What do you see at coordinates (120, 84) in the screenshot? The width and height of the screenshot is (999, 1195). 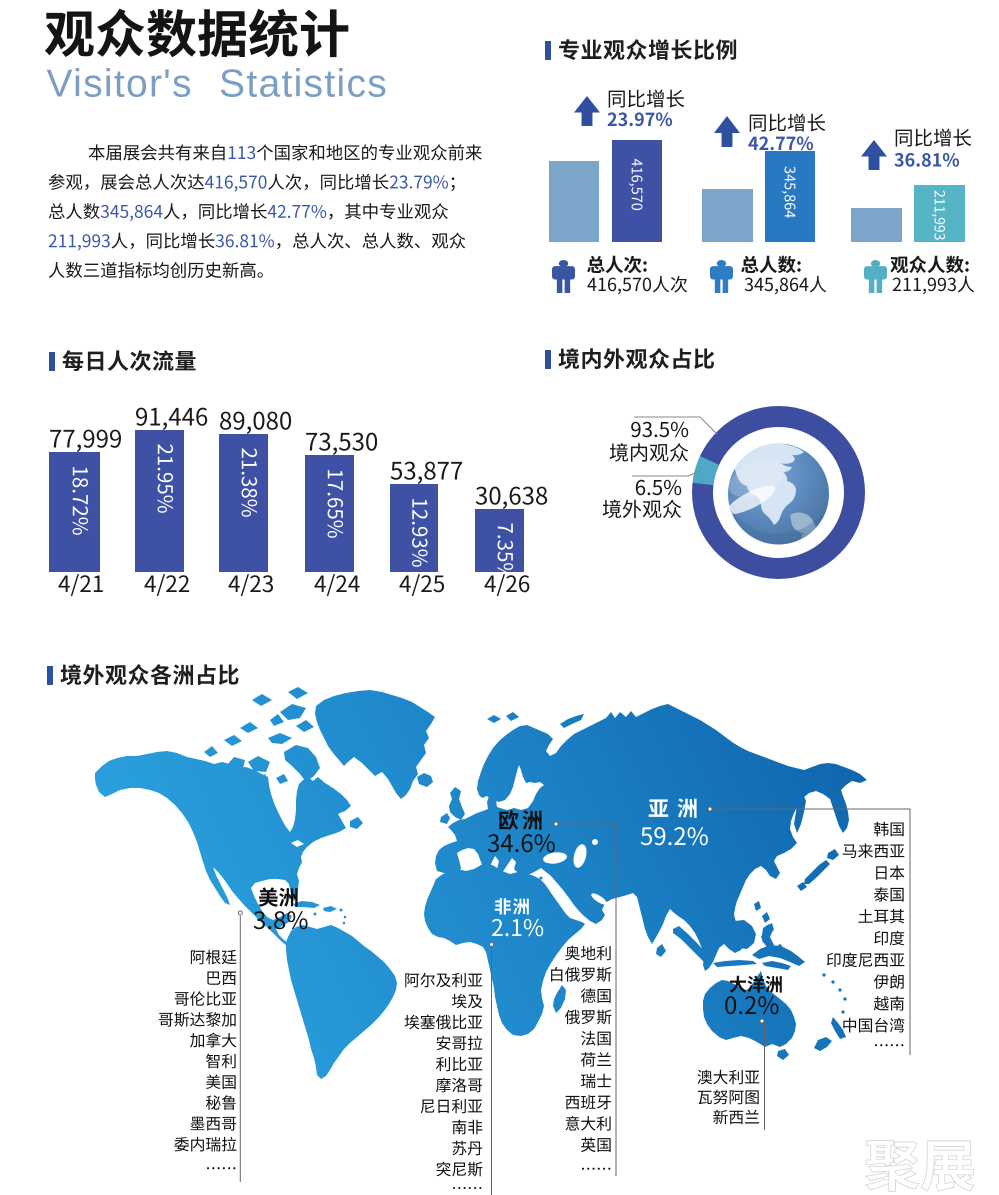 I see `svg-text: Visitor's` at bounding box center [120, 84].